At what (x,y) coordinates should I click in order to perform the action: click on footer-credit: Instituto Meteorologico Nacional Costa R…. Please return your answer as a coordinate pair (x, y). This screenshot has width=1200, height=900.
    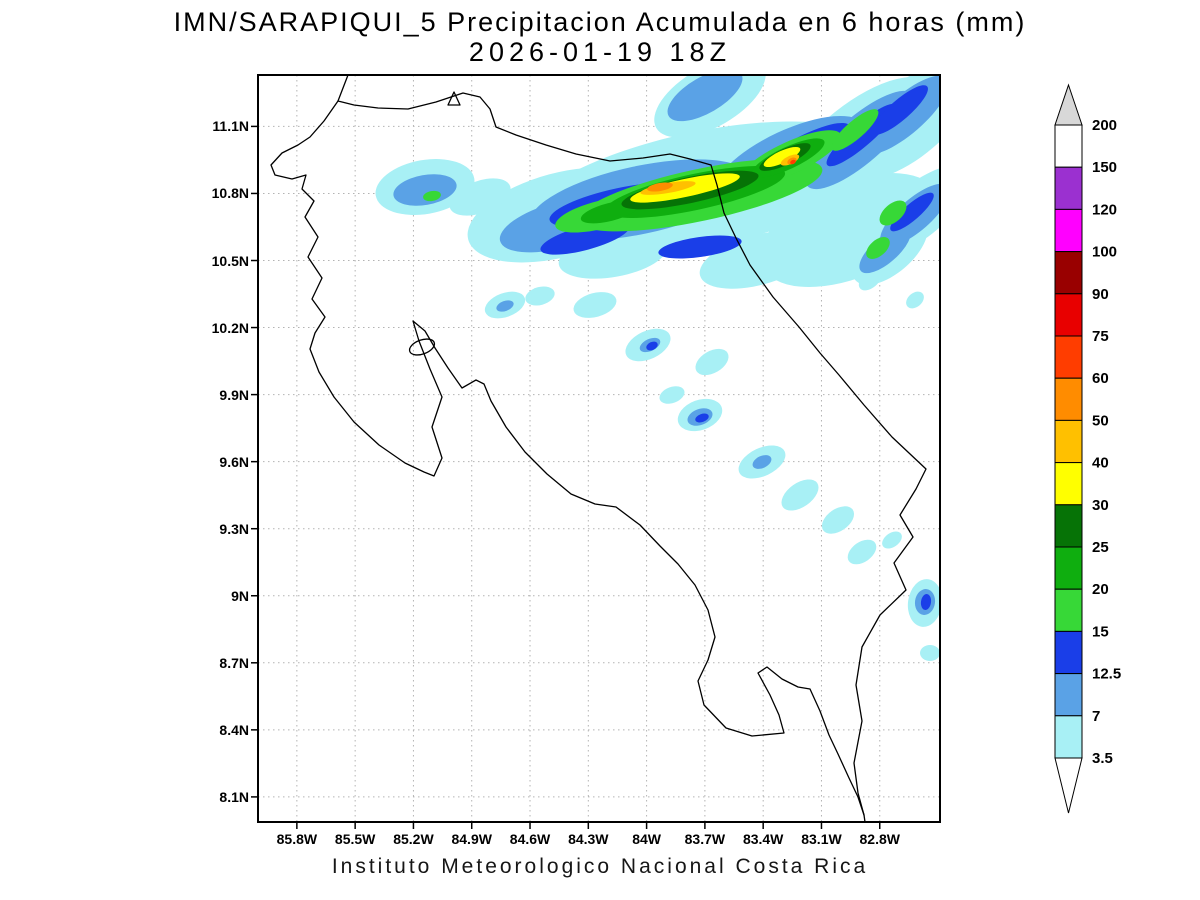
    Looking at the image, I should click on (600, 866).